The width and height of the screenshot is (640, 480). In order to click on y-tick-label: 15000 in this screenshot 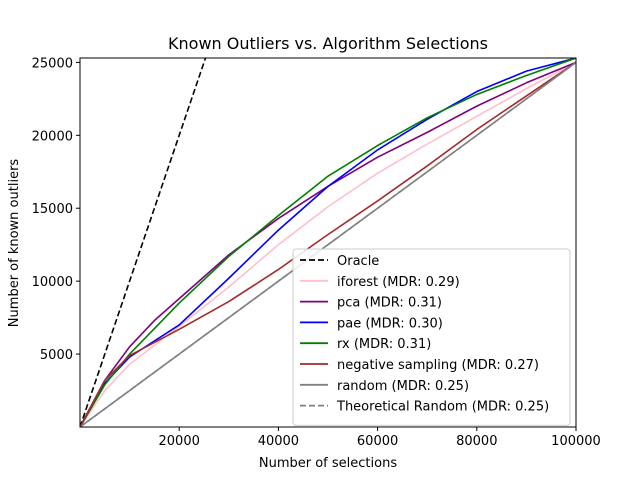, I will do `click(52, 209)`.